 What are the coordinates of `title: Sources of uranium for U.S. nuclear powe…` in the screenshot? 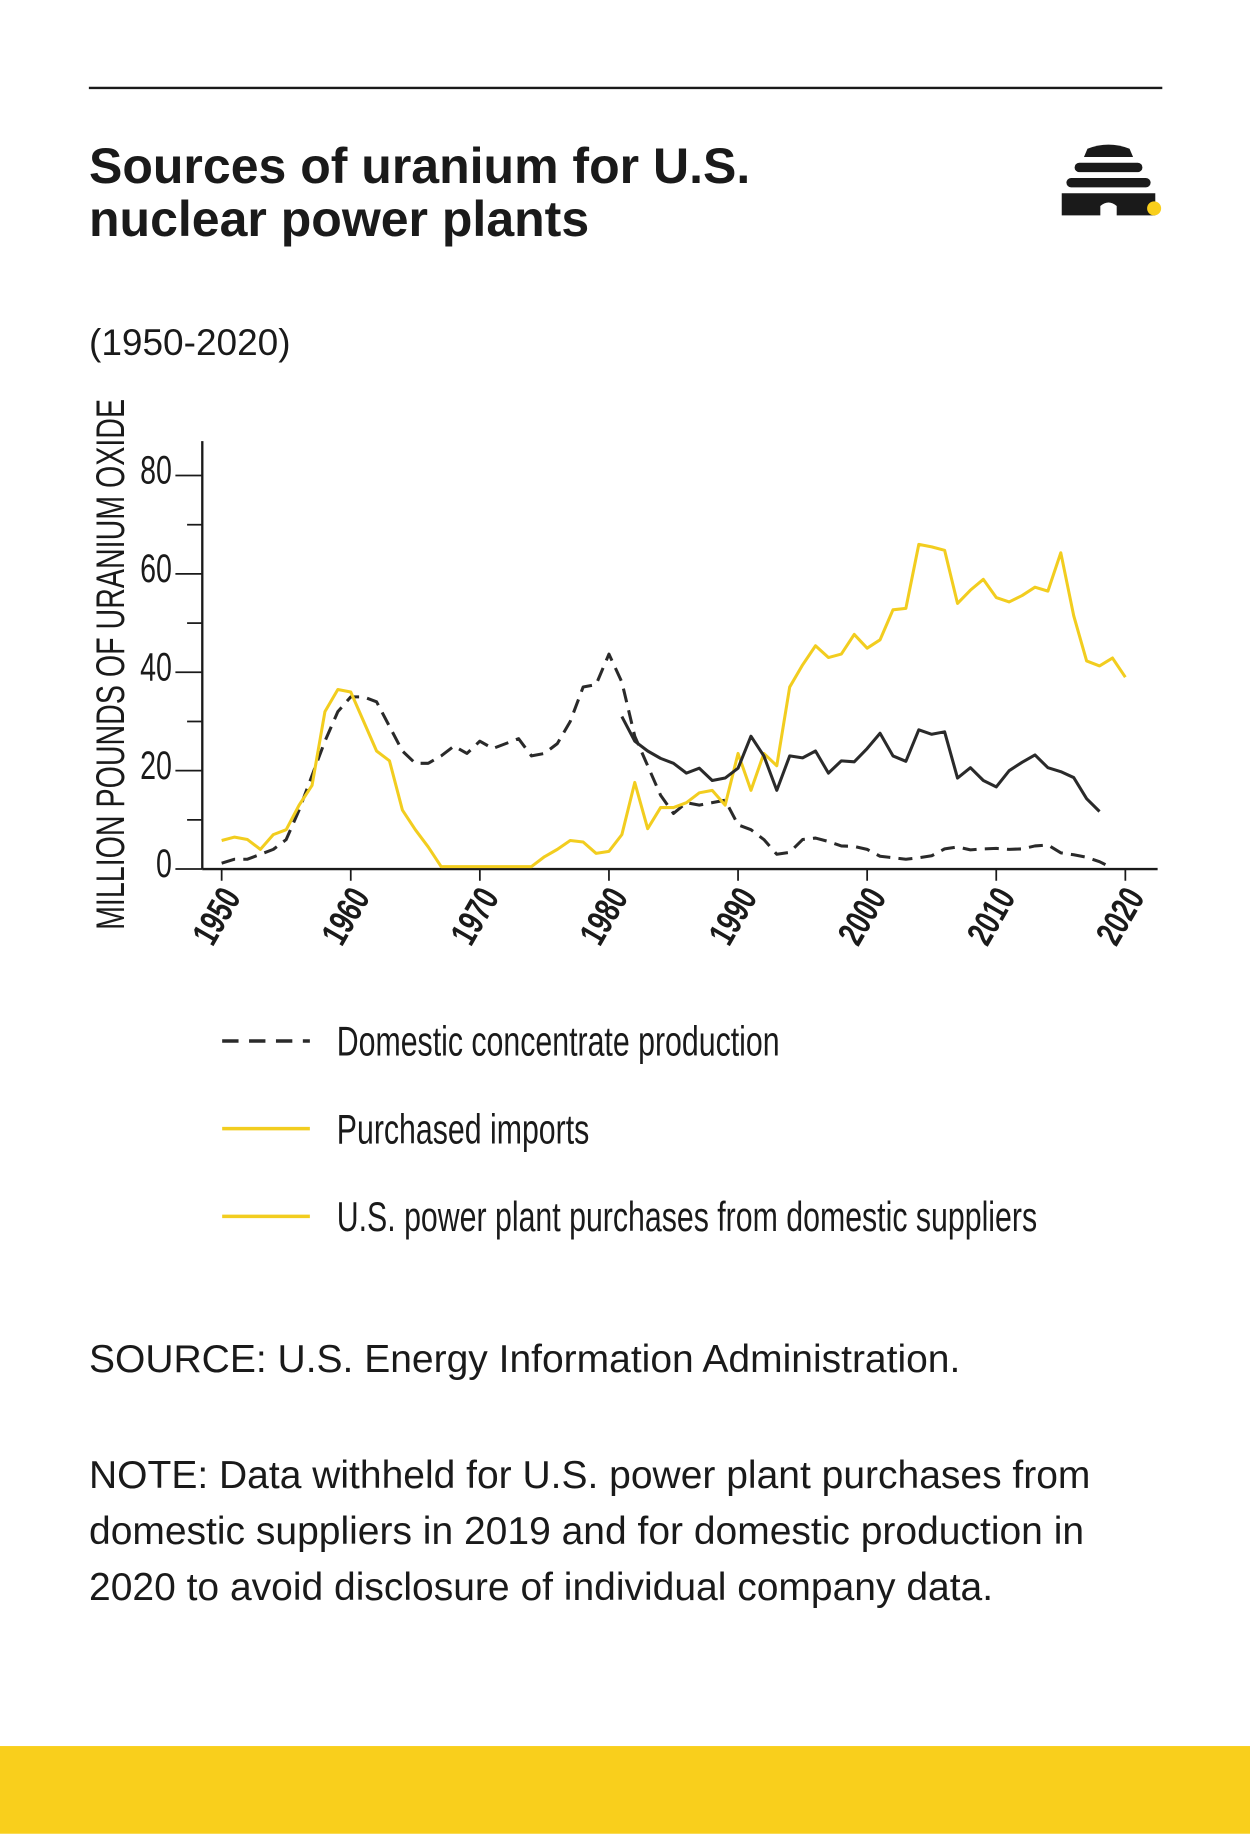 It's located at (420, 192).